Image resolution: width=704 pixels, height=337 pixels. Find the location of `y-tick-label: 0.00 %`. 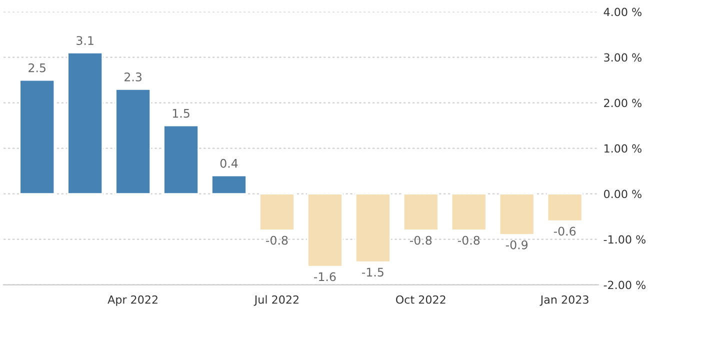

y-tick-label: 0.00 % is located at coordinates (623, 194).